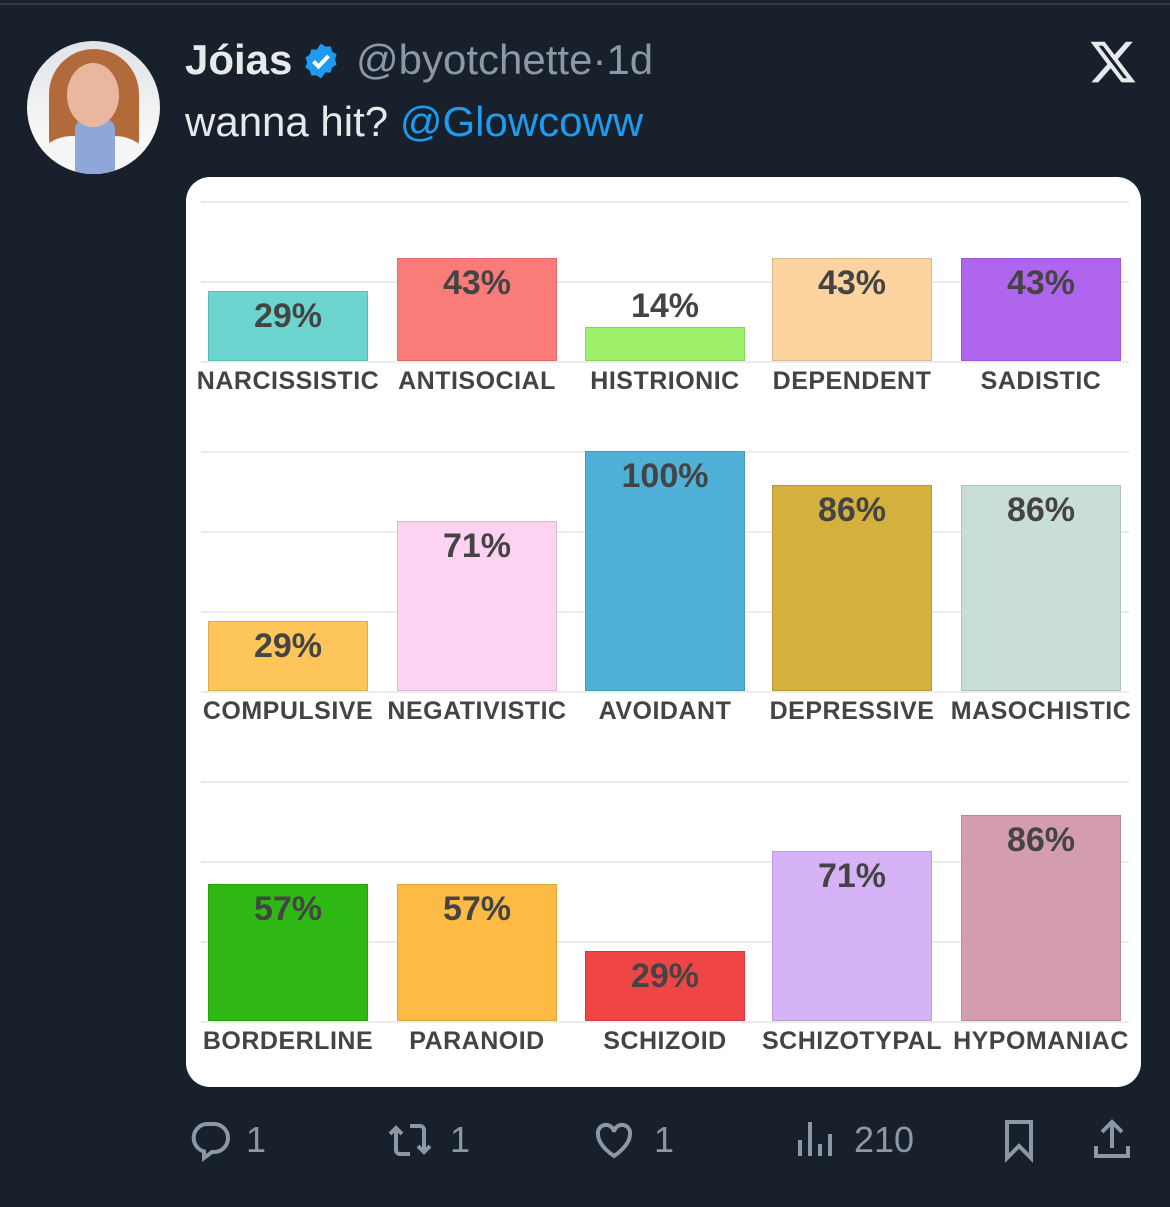 The image size is (1170, 1207). I want to click on bar-hypomaniac, so click(1041, 917).